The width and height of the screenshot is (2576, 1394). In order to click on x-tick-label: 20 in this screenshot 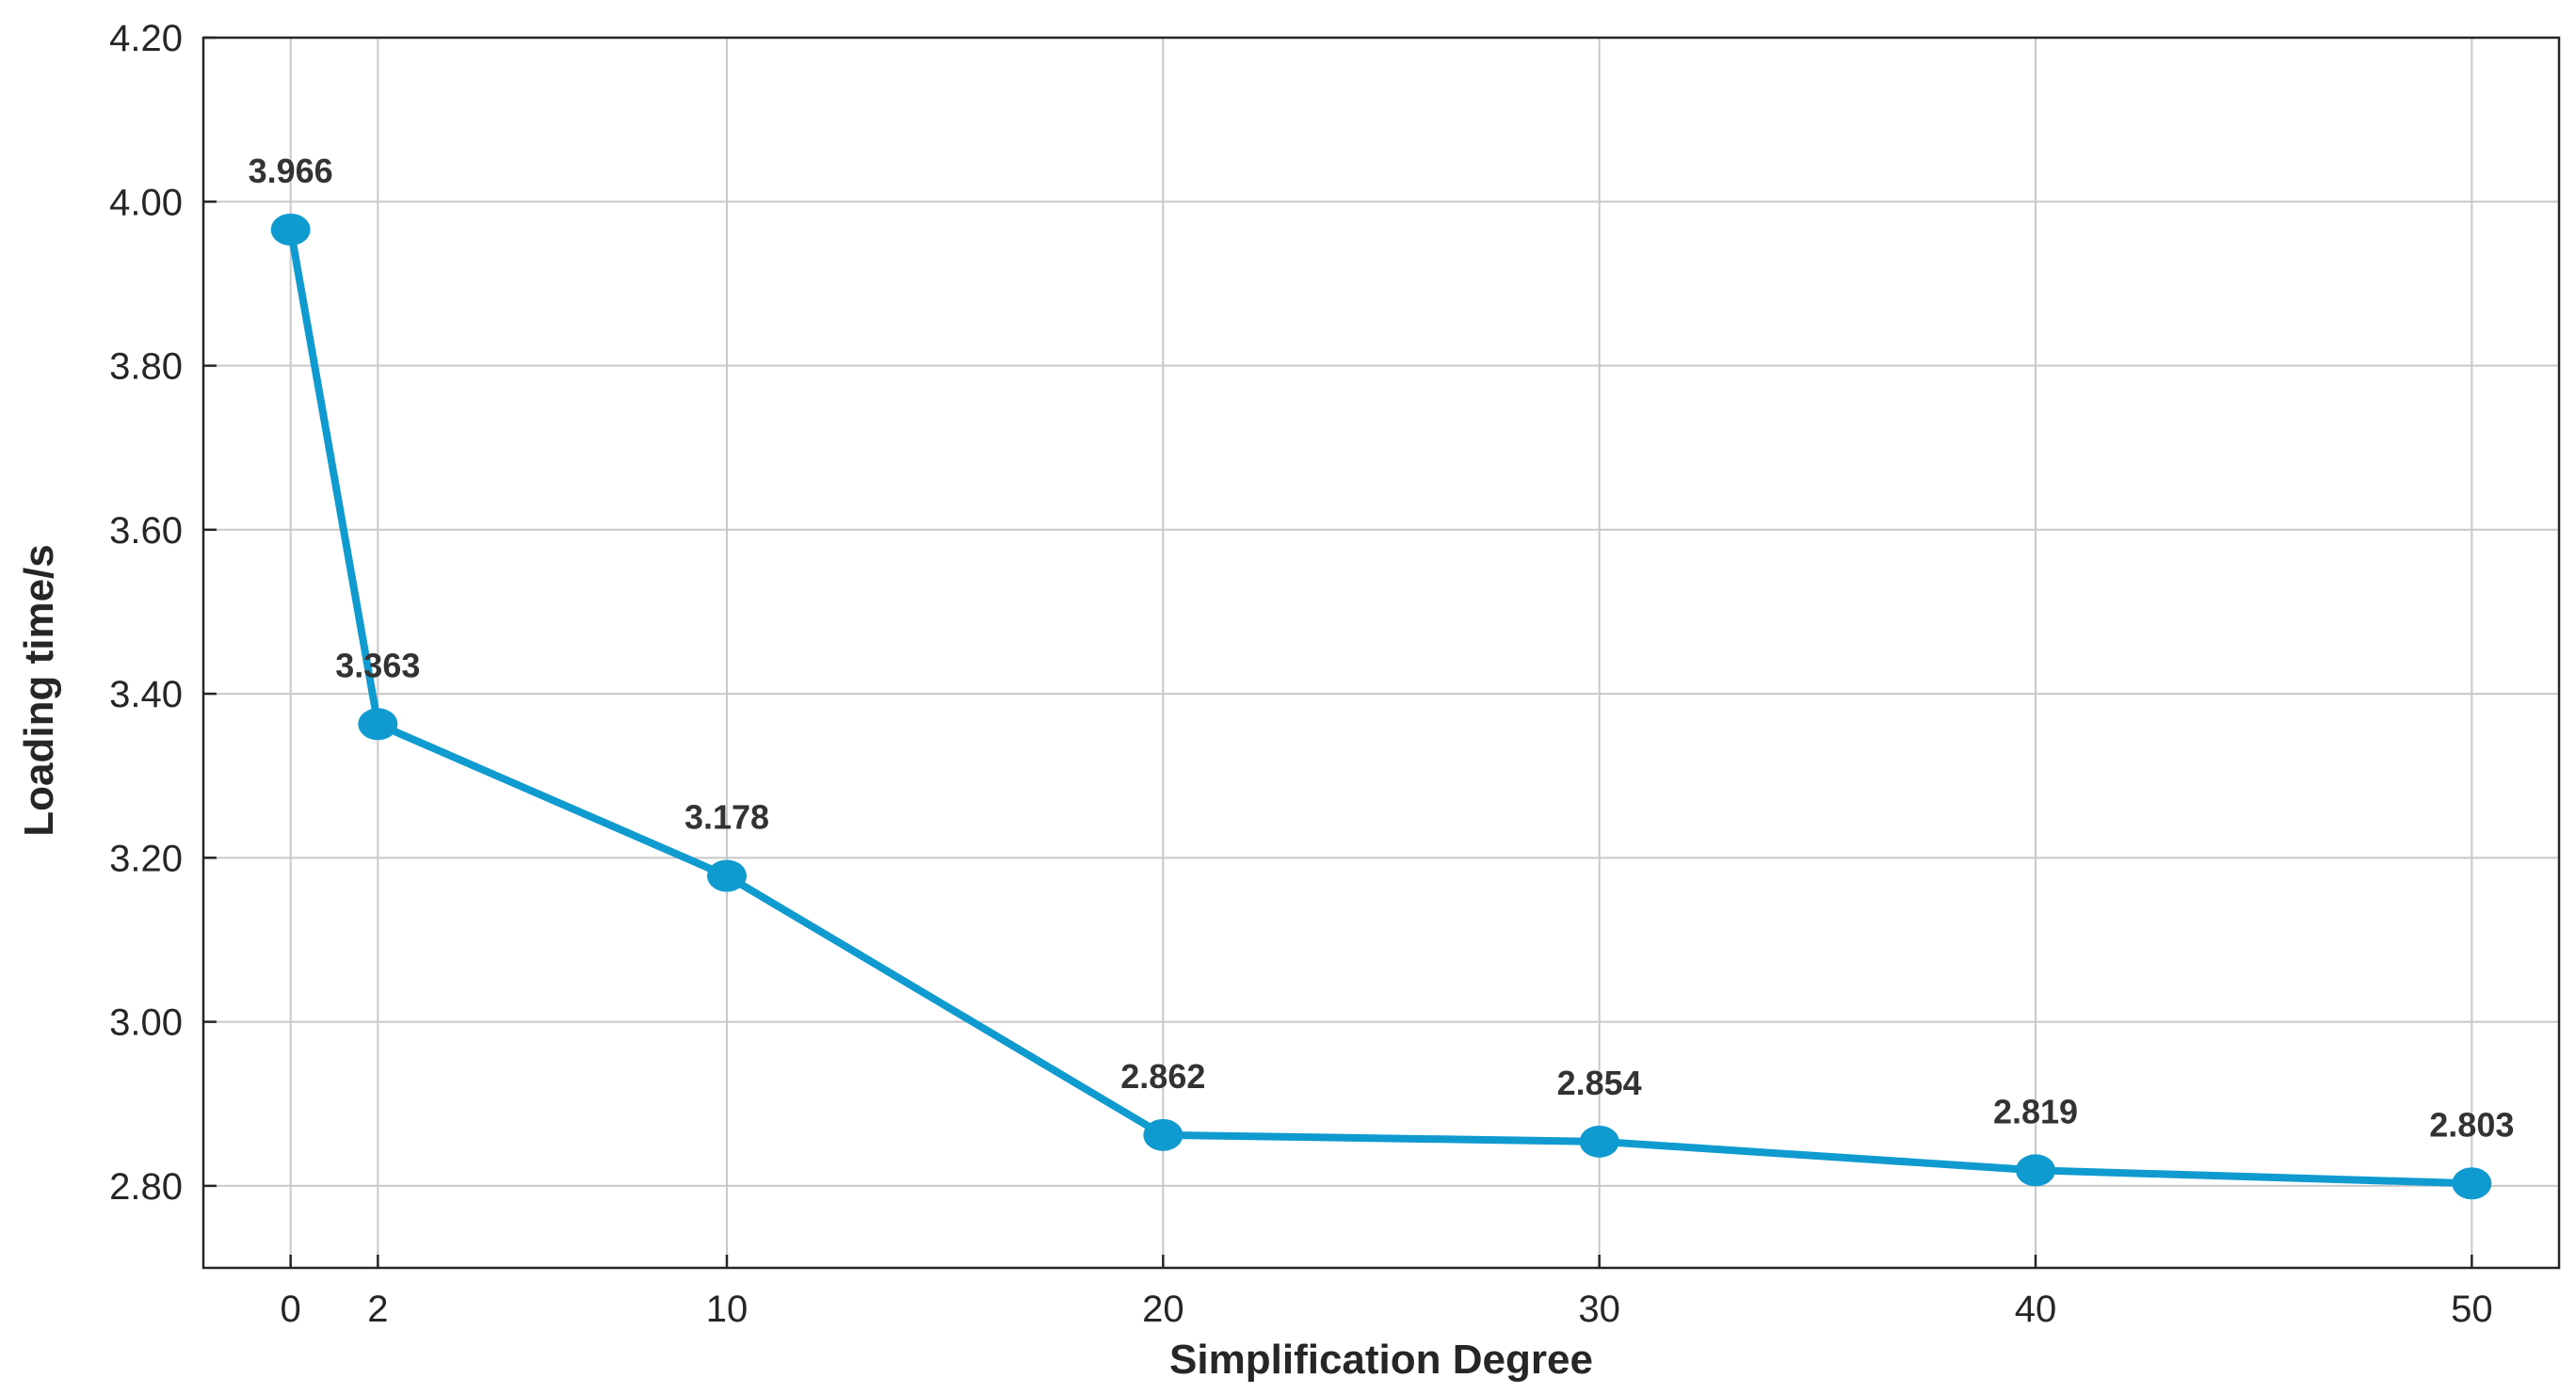, I will do `click(1163, 1309)`.